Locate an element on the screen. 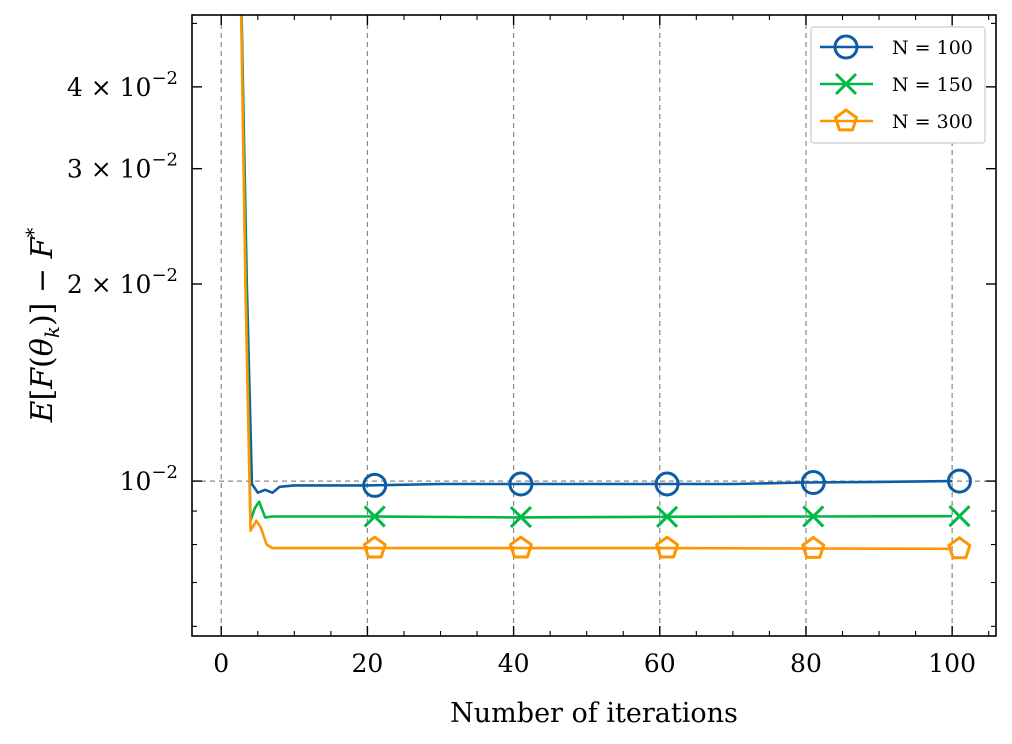 The height and width of the screenshot is (744, 1012). legend-item: N = 300 is located at coordinates (896, 120).